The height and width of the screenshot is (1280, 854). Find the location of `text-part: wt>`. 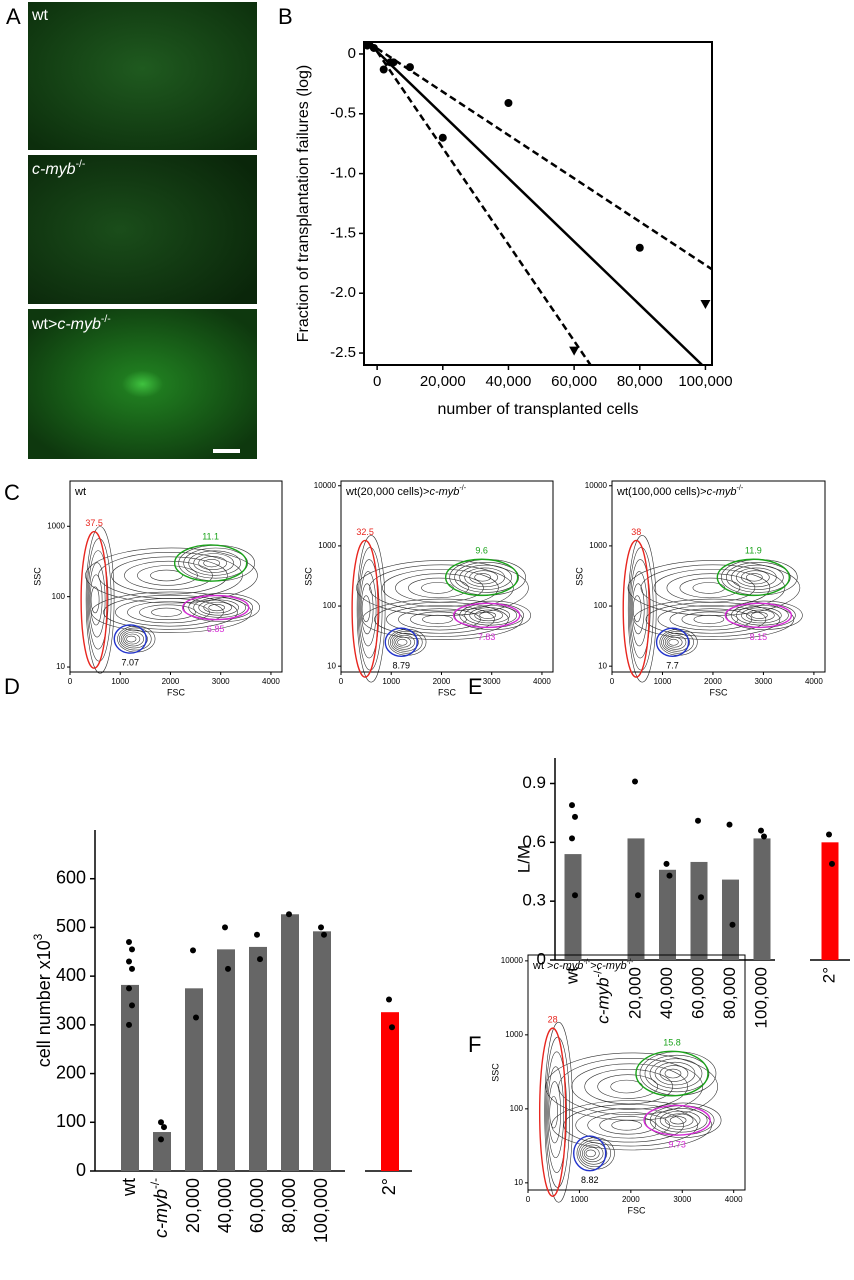

text-part: wt> is located at coordinates (44, 324).